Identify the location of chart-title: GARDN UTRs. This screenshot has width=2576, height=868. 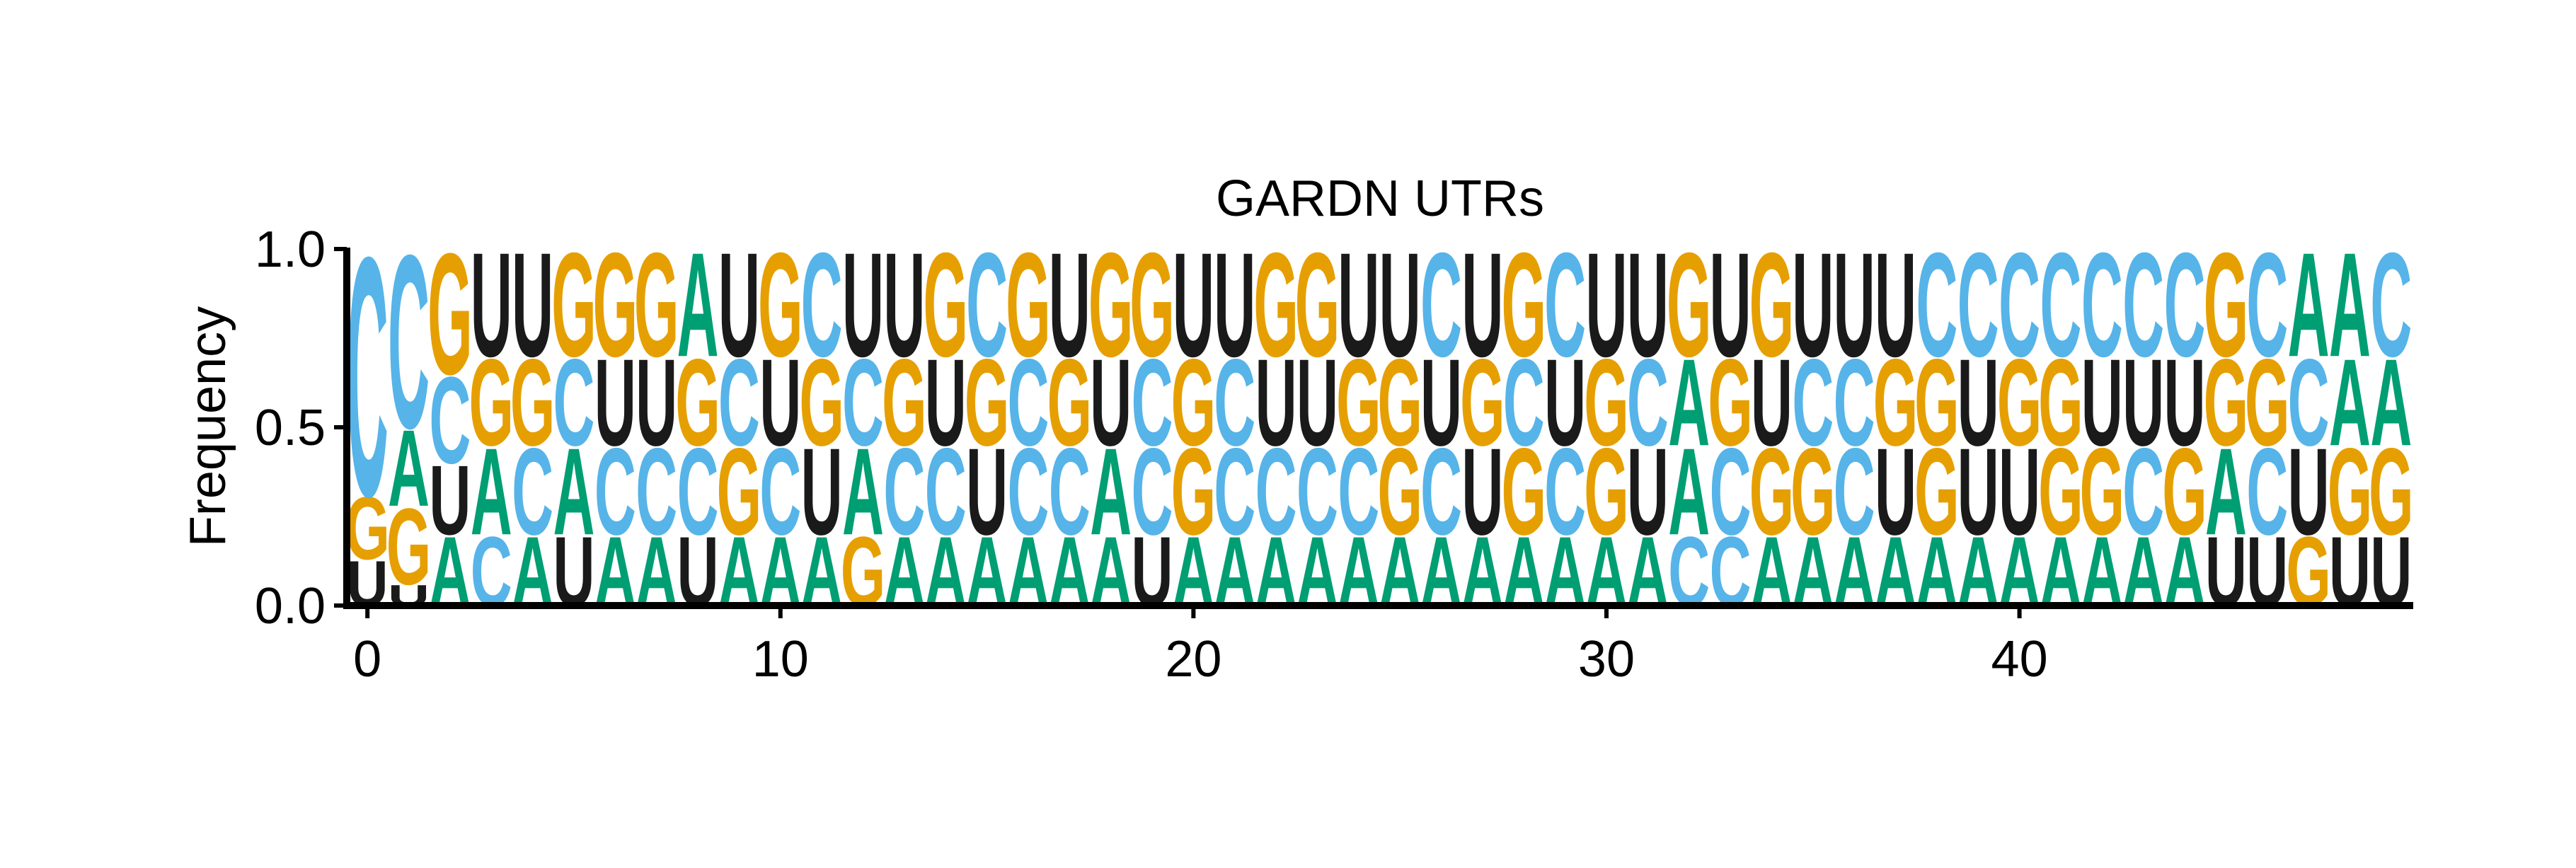
(1380, 199).